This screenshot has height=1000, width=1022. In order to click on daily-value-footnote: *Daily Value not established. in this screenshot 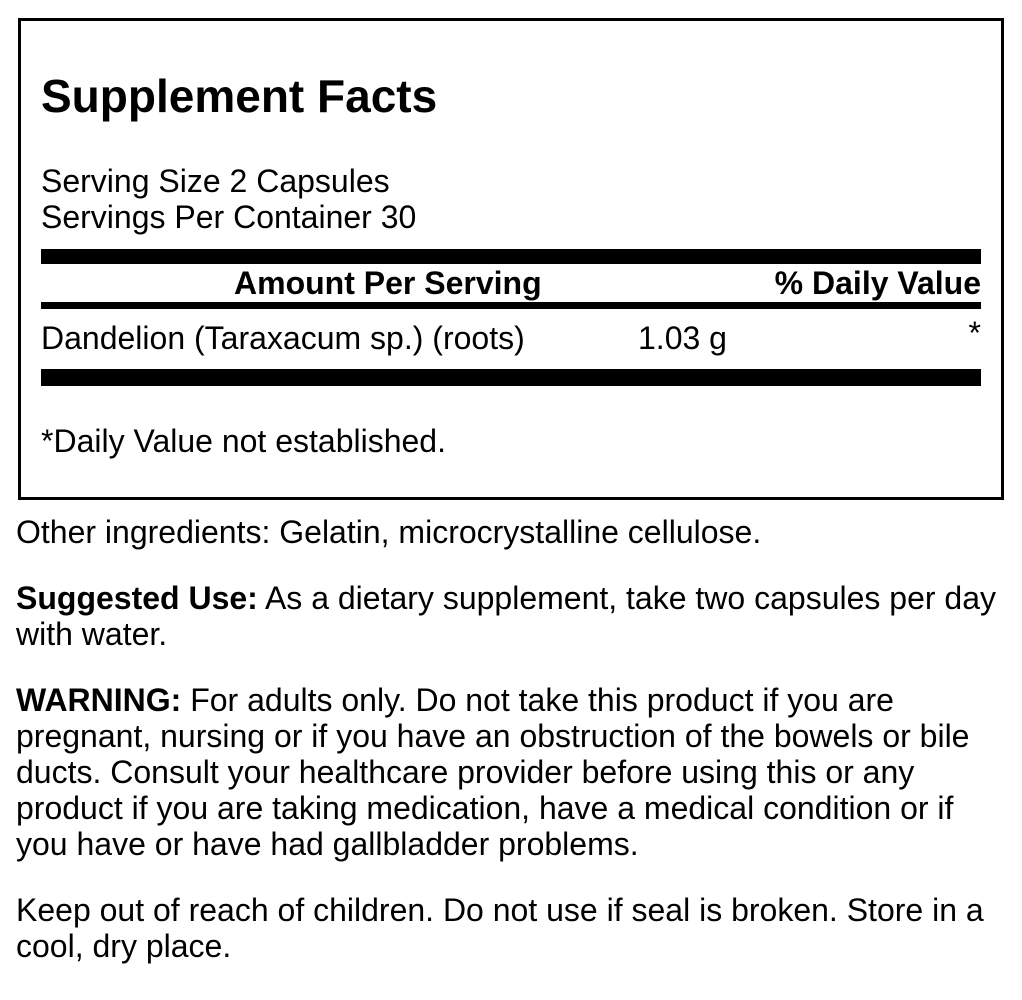, I will do `click(243, 441)`.